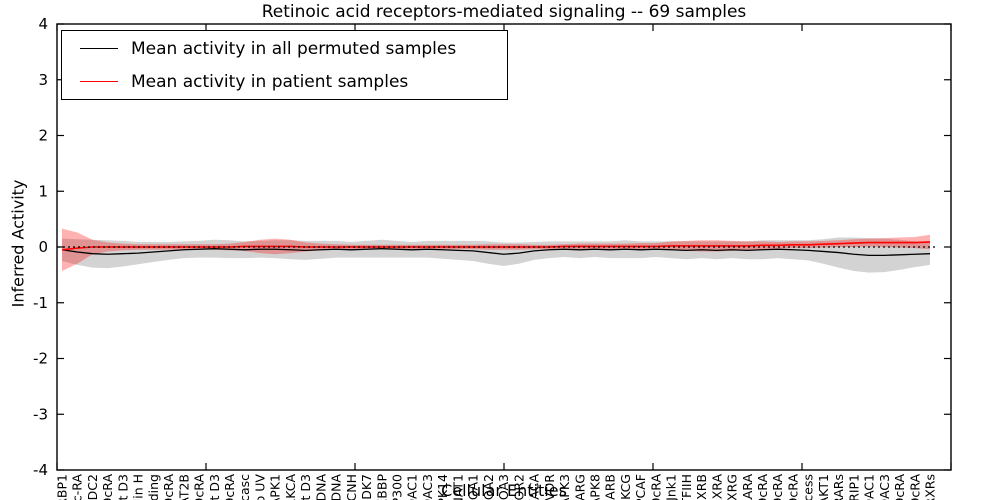  I want to click on x-category-label: VDR/VDR/DNA, so click(336, 487).